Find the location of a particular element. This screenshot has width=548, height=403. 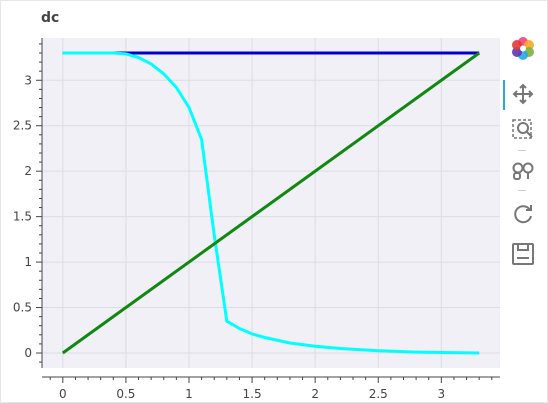

x-tick-label: 2.5 is located at coordinates (378, 394).